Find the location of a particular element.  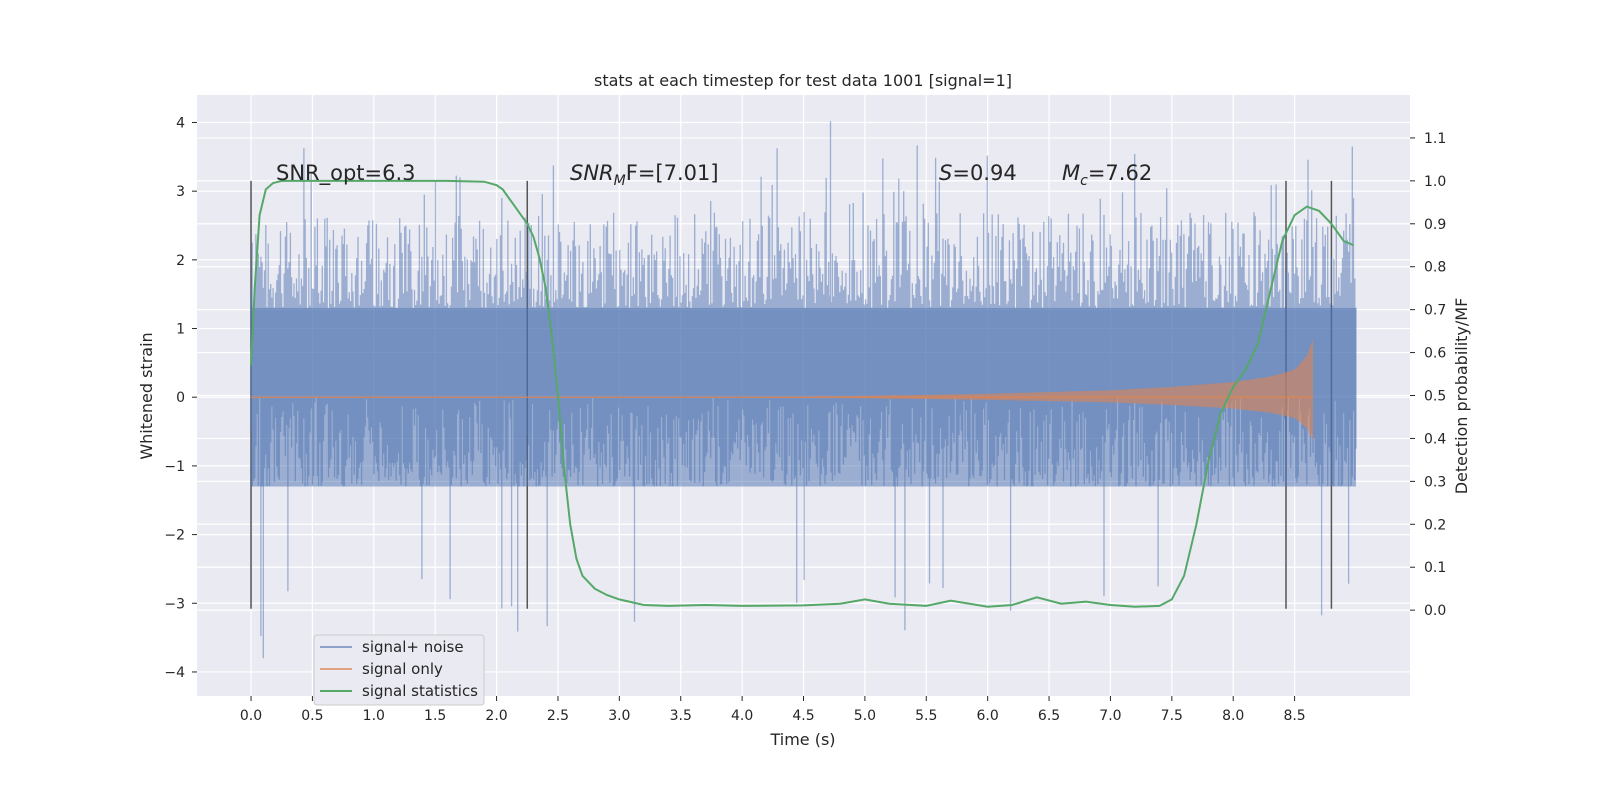

annotation-snr-mf-tail: F=[7.01] is located at coordinates (672, 173).